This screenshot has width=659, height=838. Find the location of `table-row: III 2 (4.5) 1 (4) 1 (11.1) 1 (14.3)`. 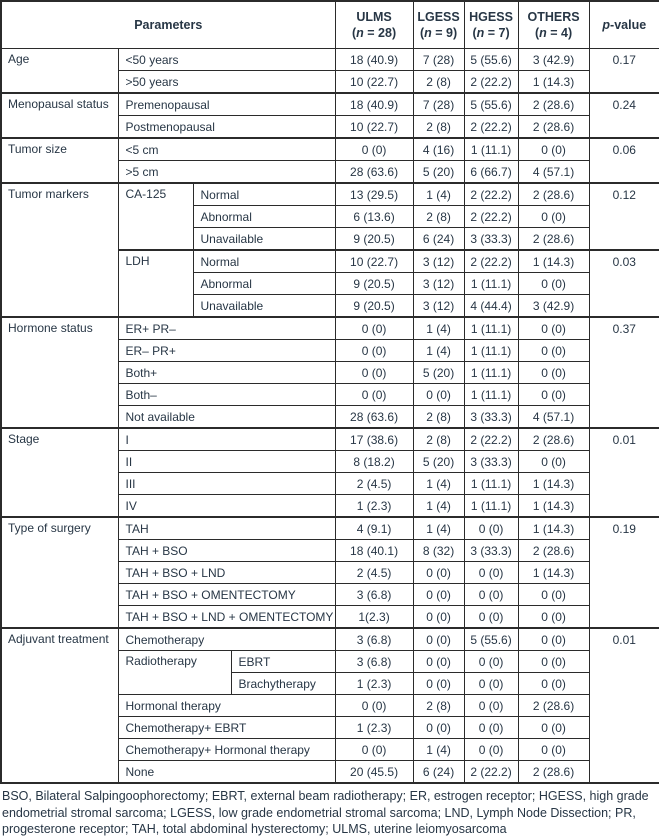

table-row: III 2 (4.5) 1 (4) 1 (11.1) 1 (14.3) is located at coordinates (330, 483).